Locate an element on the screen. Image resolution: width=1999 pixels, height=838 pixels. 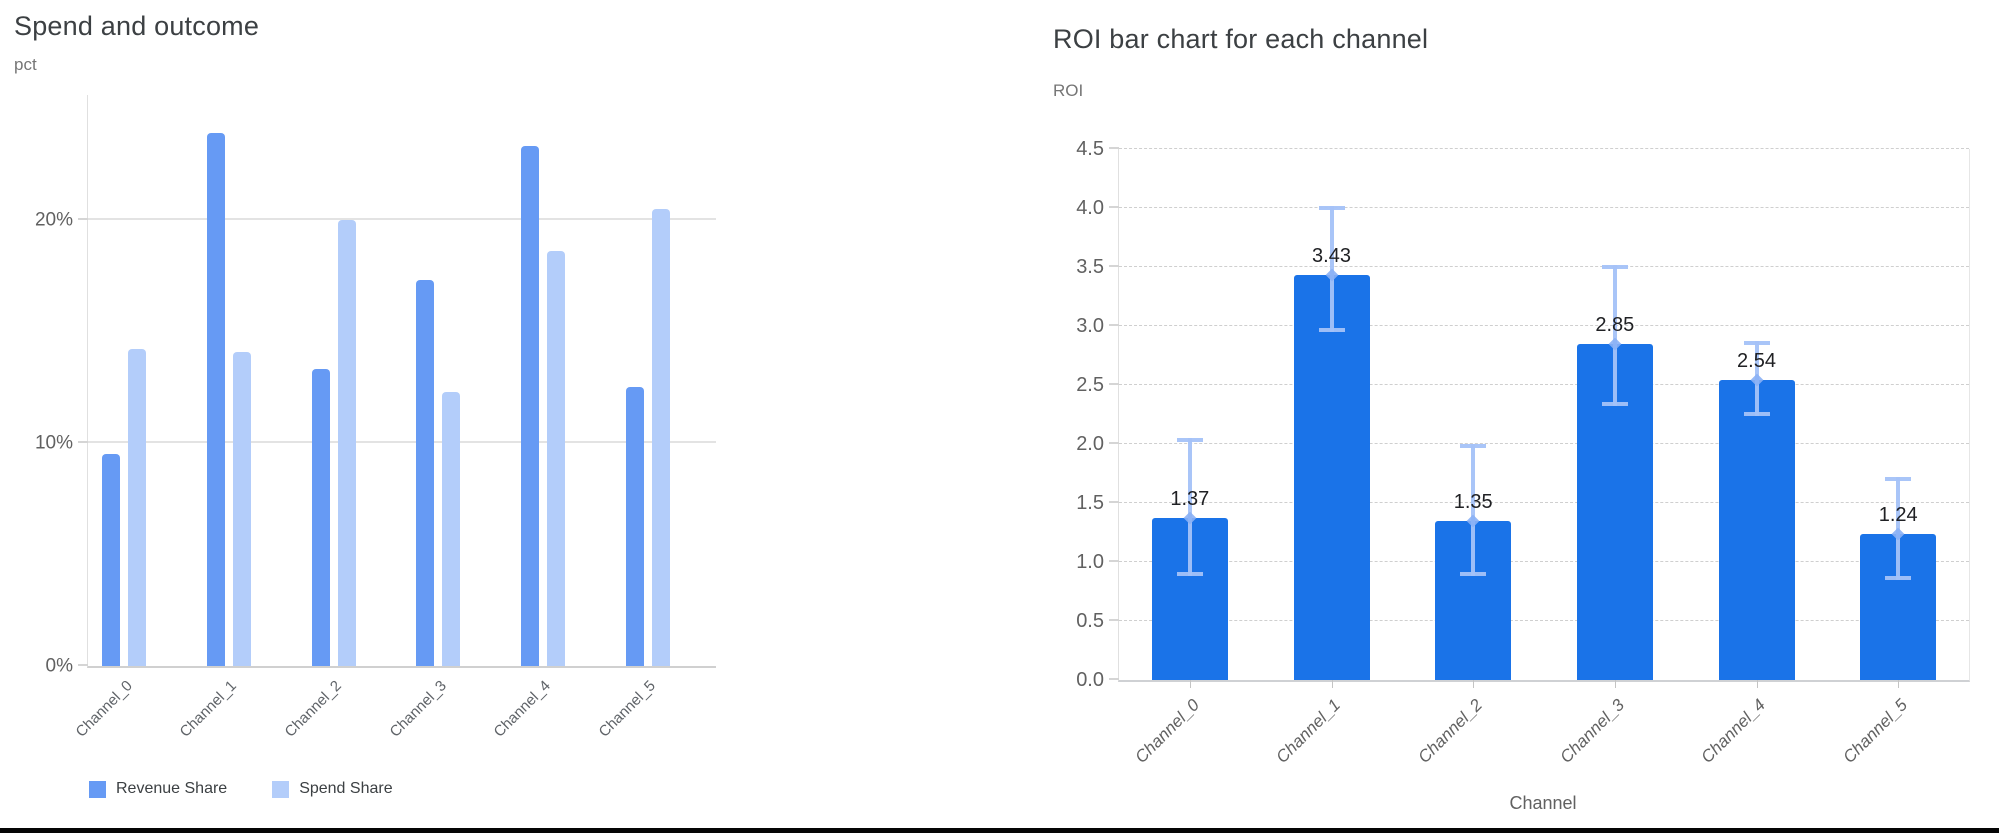
bar-slot-channel-0: 1.37 Channel_0 is located at coordinates (1190, 458).